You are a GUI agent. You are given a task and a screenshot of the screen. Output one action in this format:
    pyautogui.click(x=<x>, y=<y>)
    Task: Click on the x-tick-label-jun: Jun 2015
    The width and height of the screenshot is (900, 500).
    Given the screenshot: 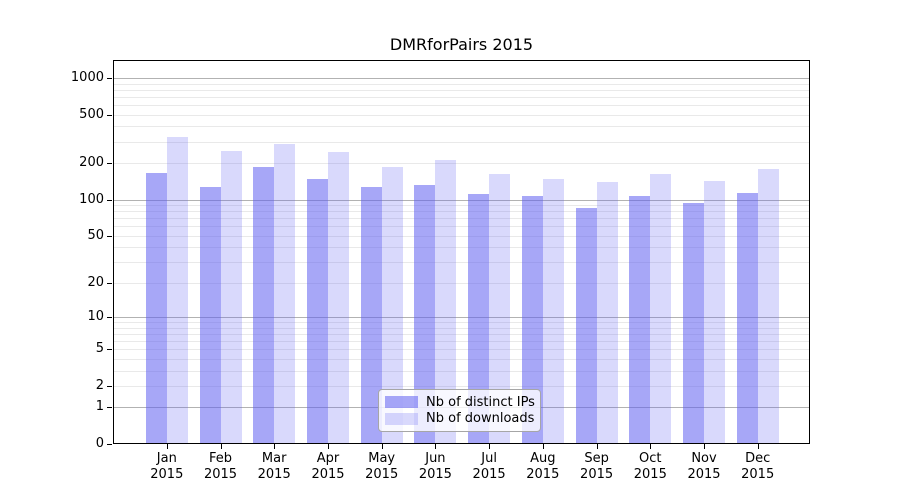 What is the action you would take?
    pyautogui.click(x=435, y=467)
    